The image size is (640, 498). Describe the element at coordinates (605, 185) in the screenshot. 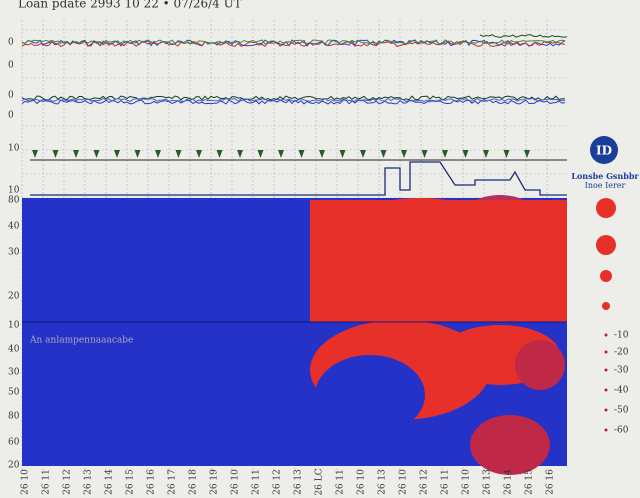

I see `logo-line: Inoe Ierer` at that location.